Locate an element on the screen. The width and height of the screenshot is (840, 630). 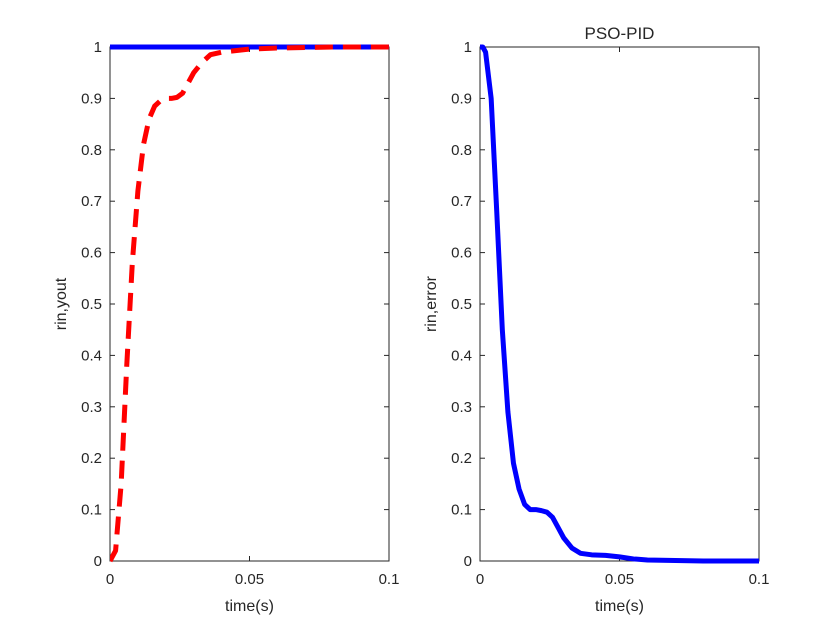
y-axis-label: rin,yout is located at coordinates (61, 303).